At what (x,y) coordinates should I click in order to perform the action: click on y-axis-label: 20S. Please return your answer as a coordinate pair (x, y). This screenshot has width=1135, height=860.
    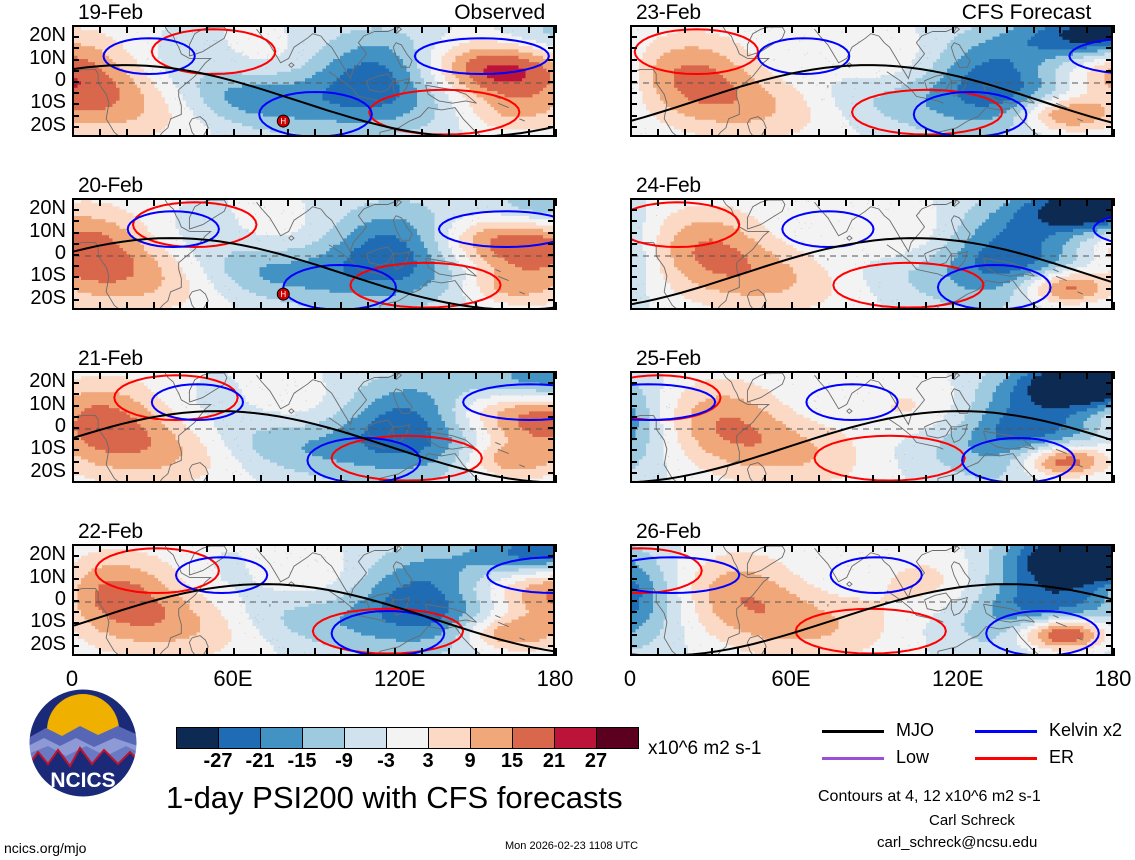
    Looking at the image, I should click on (33, 644).